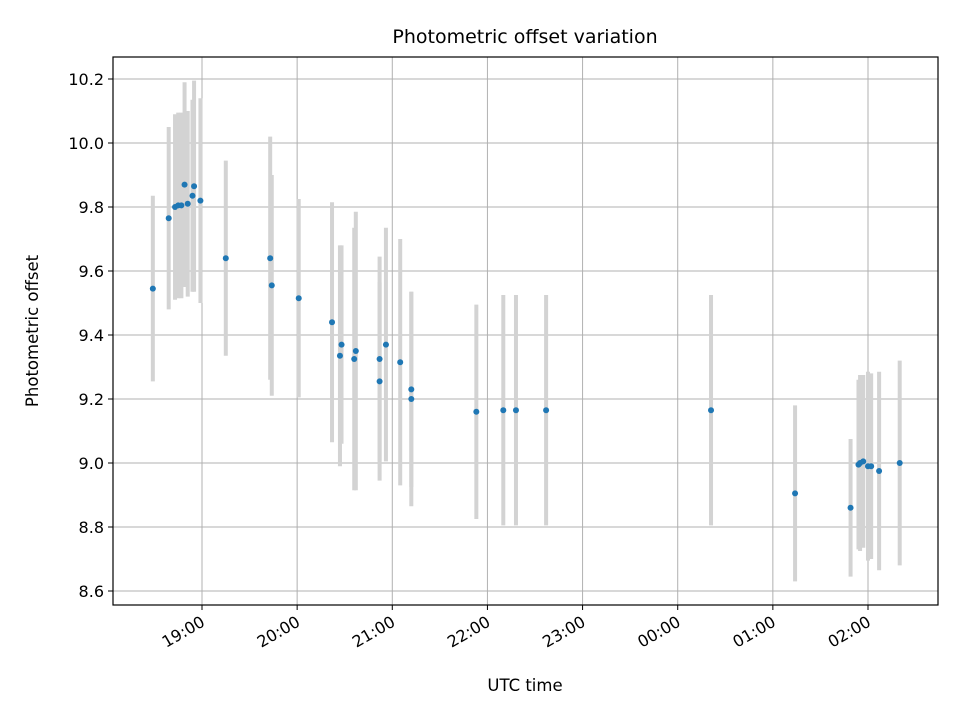 The height and width of the screenshot is (720, 960). What do you see at coordinates (86, 79) in the screenshot?
I see `y-tick-label: 10.2` at bounding box center [86, 79].